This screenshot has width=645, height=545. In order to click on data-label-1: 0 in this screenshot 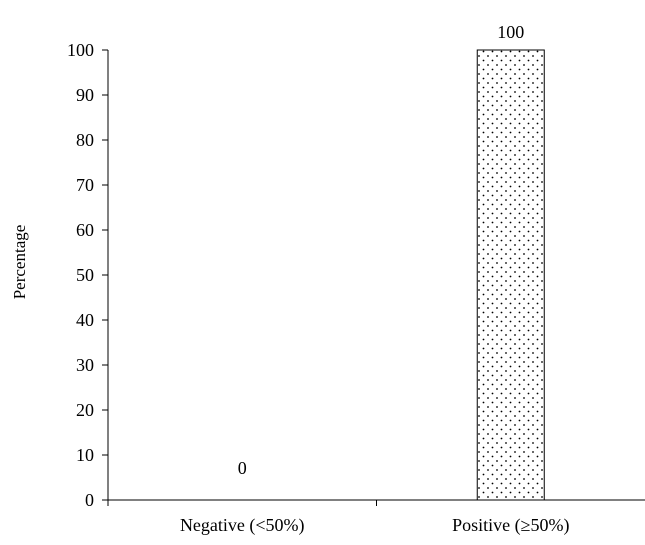, I will do `click(242, 468)`.